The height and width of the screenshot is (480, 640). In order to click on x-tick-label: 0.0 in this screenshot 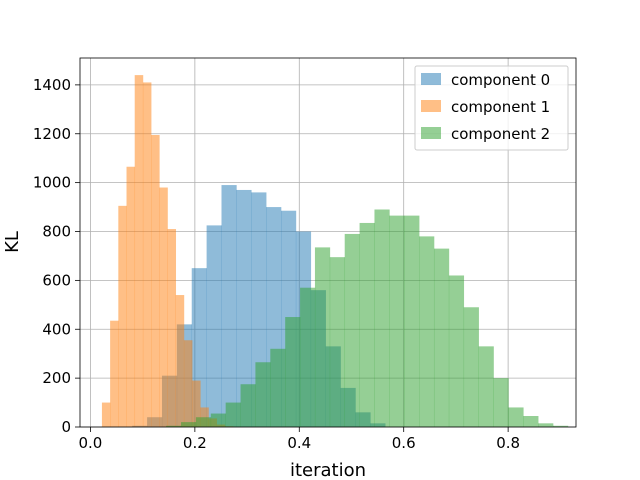, I will do `click(91, 443)`.